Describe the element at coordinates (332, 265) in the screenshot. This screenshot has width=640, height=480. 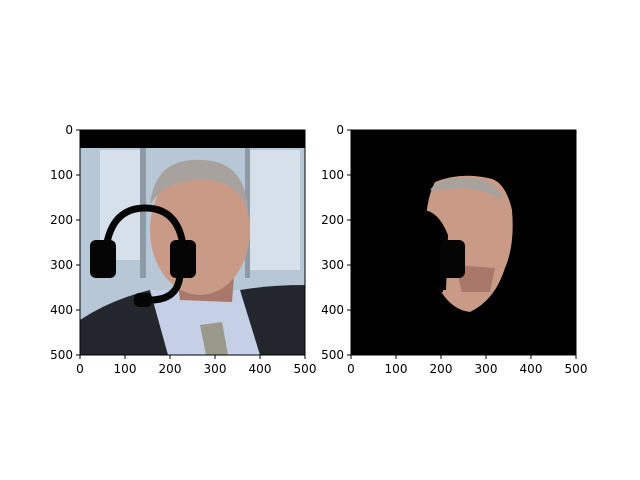
I see `right-y-tick-label: 300` at that location.